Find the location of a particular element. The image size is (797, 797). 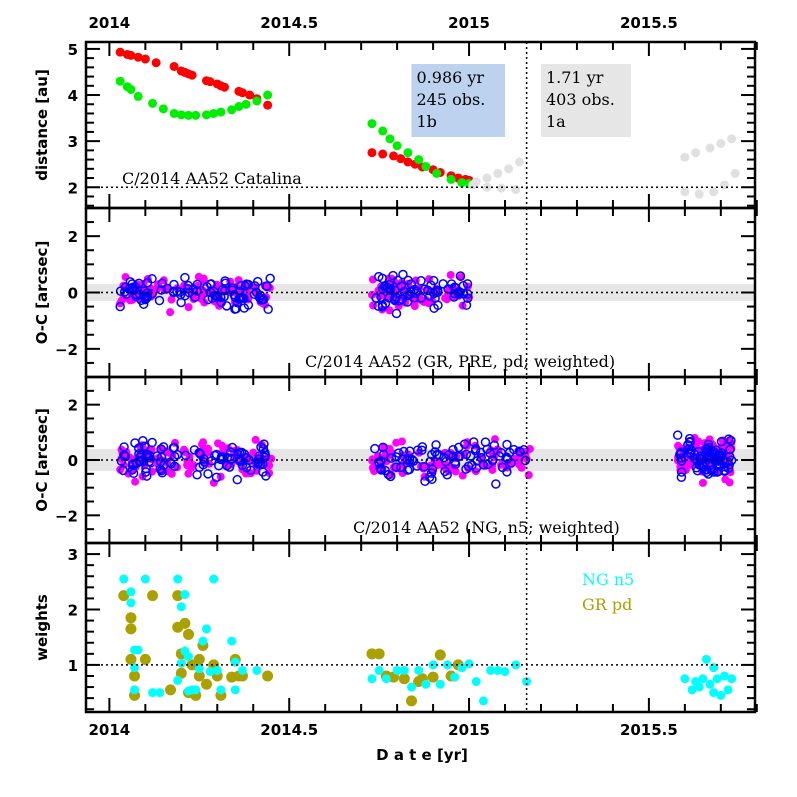

panel-annotation: C/2014 AA52 Catalina is located at coordinates (212, 178).